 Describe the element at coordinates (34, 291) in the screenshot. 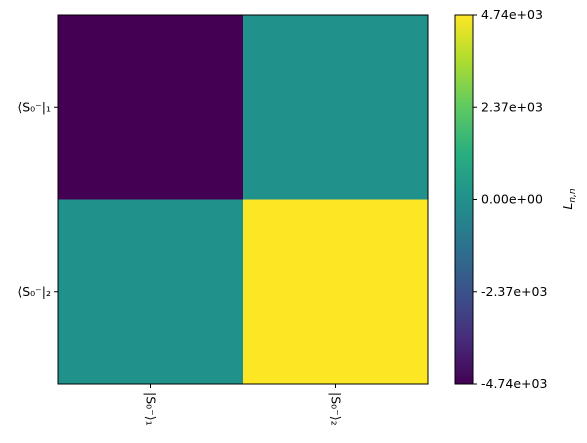

I see `y-tick-label: ⟨S₀⁻|₂` at that location.